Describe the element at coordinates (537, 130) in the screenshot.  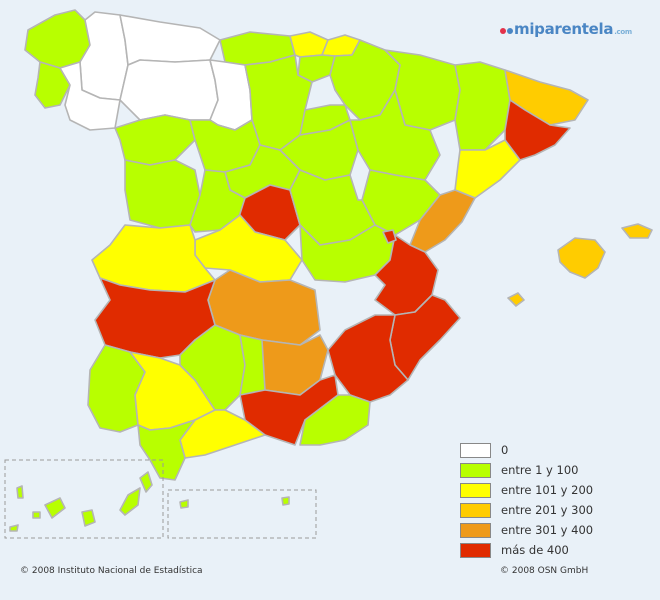
I see `province-barcelona` at that location.